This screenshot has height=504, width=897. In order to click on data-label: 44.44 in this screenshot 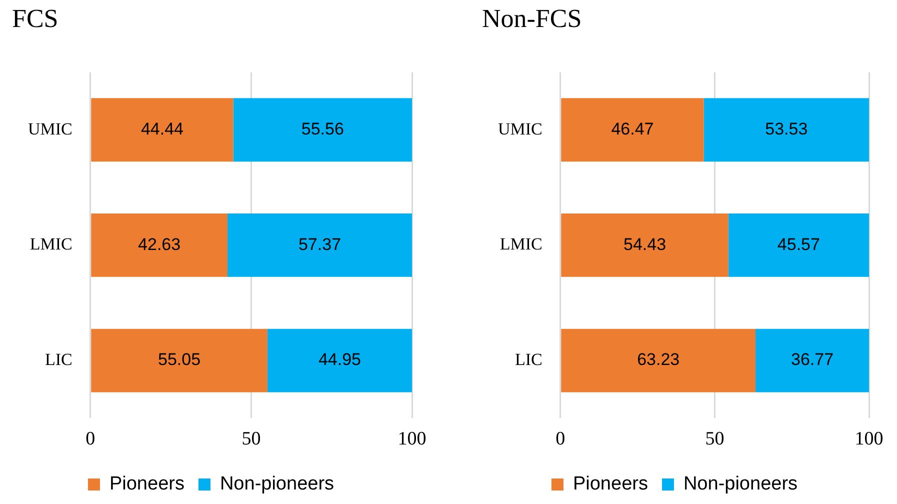, I will do `click(162, 129)`.